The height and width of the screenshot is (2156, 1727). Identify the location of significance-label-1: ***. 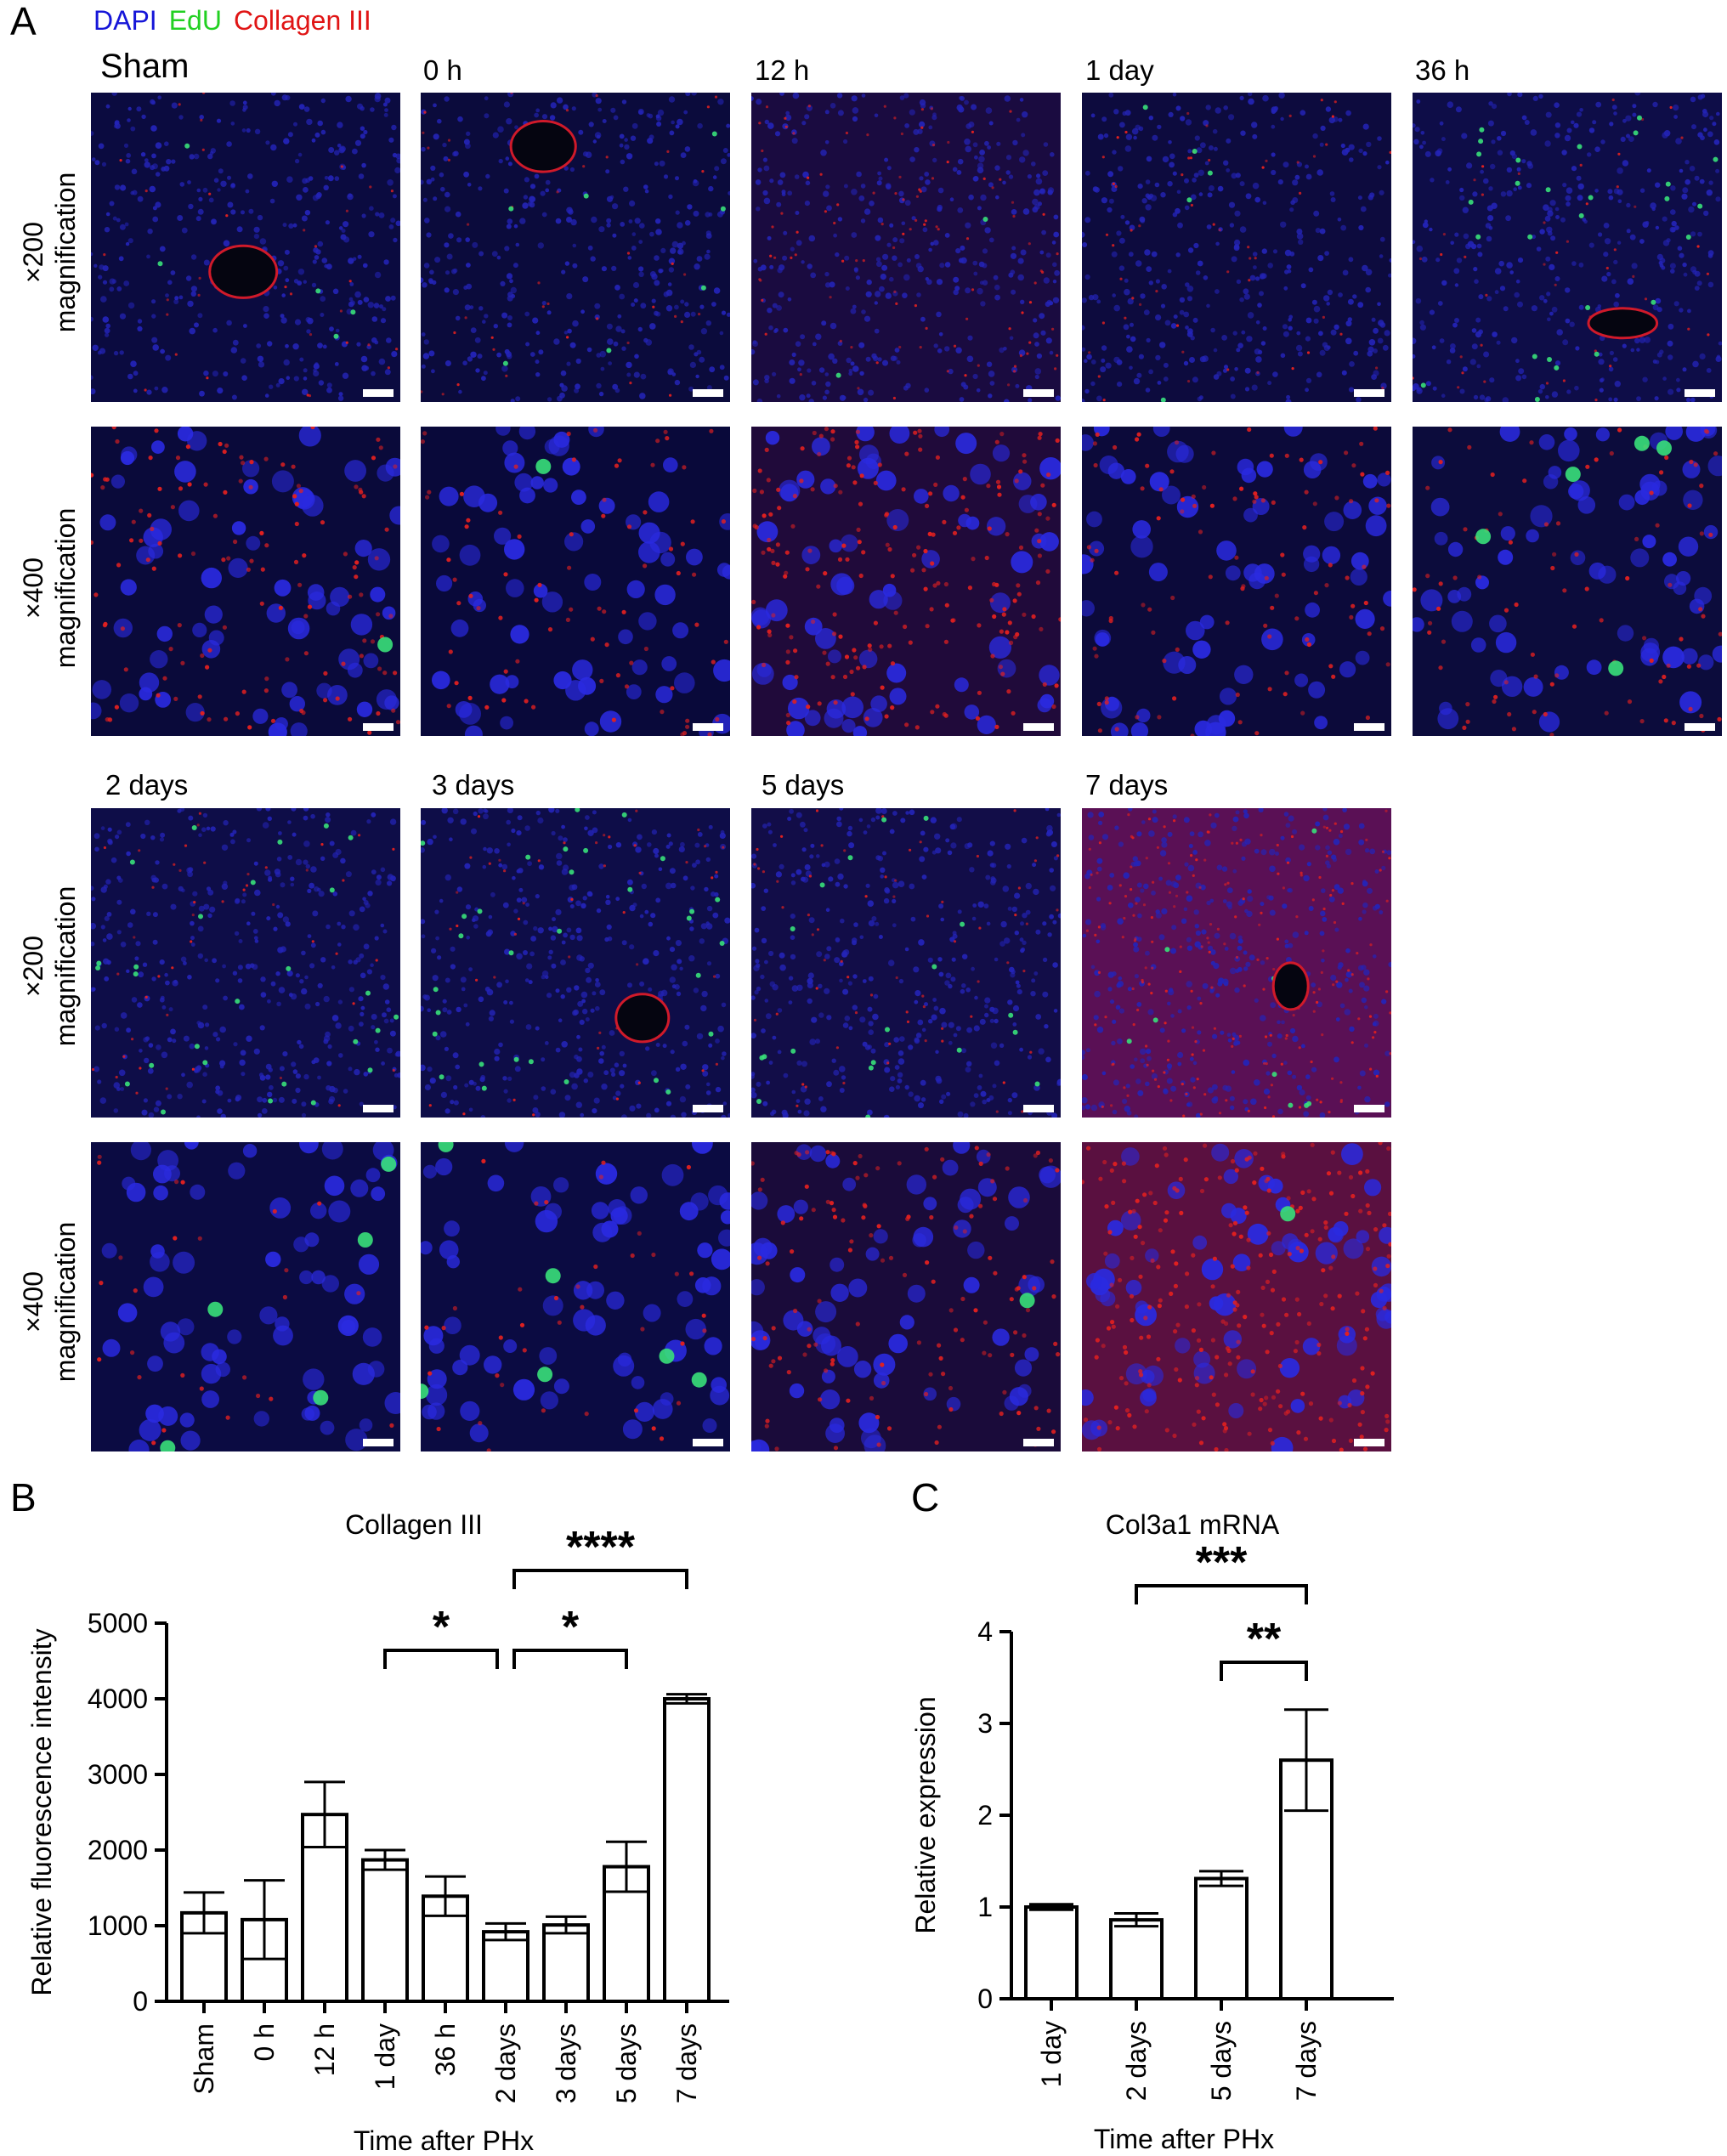
(1222, 1563).